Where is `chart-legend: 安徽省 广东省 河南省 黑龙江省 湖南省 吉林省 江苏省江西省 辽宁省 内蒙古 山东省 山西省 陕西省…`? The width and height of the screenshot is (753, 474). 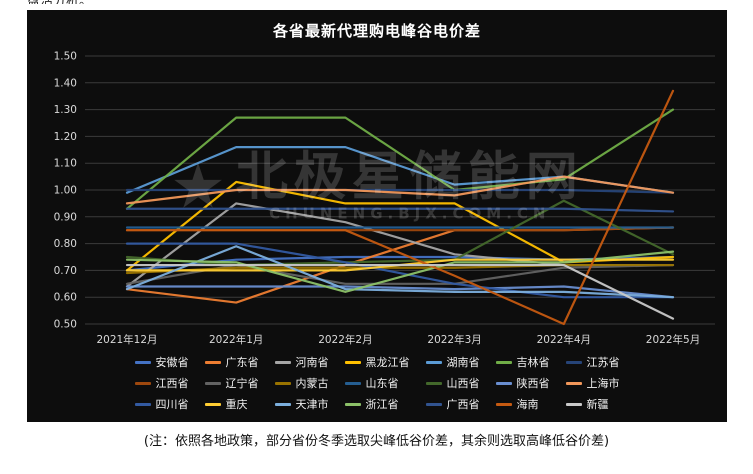 chart-legend: 安徽省 广东省 河南省 黑龙江省 湖南省 吉林省 江苏省江西省 辽宁省 内蒙古 山东省 山西省 陕西省… is located at coordinates (377, 383).